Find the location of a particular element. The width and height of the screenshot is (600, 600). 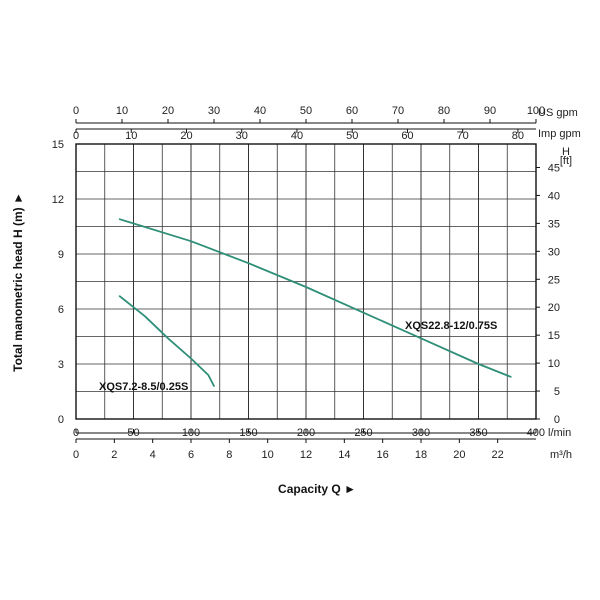

tick-label-imp-gpm: 60 is located at coordinates (407, 136).